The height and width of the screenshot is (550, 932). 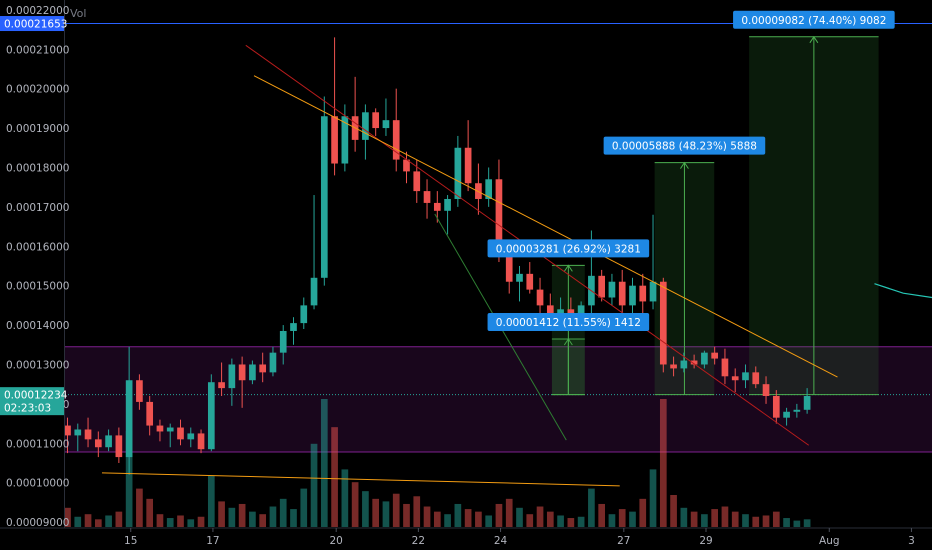 What do you see at coordinates (27, 409) in the screenshot?
I see `countdown-label: 02:23:03` at bounding box center [27, 409].